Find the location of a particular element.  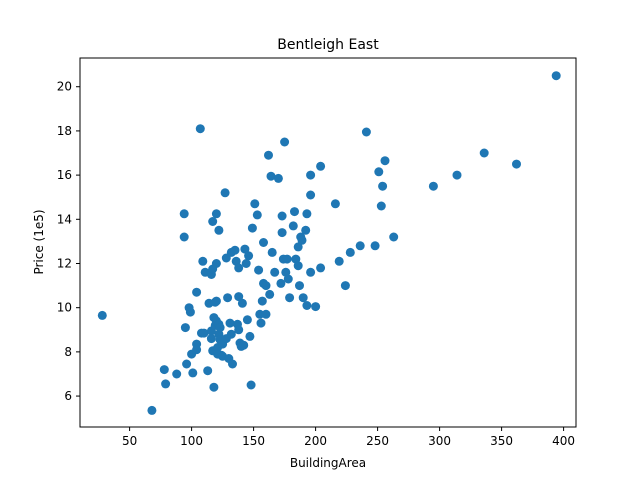

y-tick-label: 10 is located at coordinates (64, 308).